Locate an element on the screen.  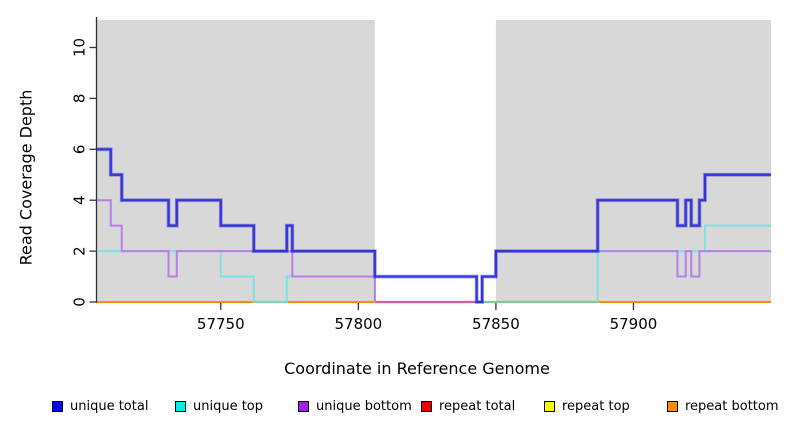
y-tick-label: 6 is located at coordinates (80, 150).